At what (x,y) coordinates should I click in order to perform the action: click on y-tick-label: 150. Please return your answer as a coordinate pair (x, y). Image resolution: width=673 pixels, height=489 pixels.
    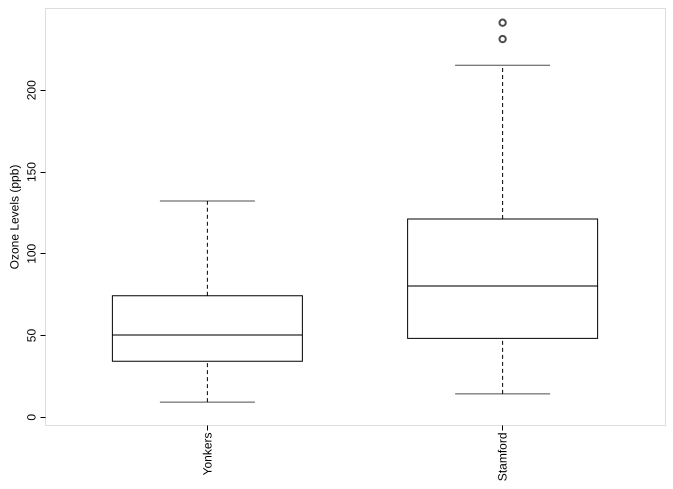
    Looking at the image, I should click on (31, 172).